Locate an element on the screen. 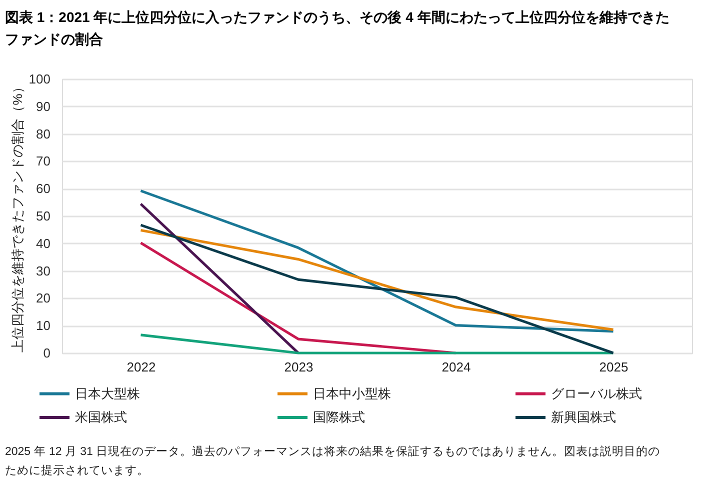 The width and height of the screenshot is (717, 489). legend-label: 国際株式 is located at coordinates (339, 417).